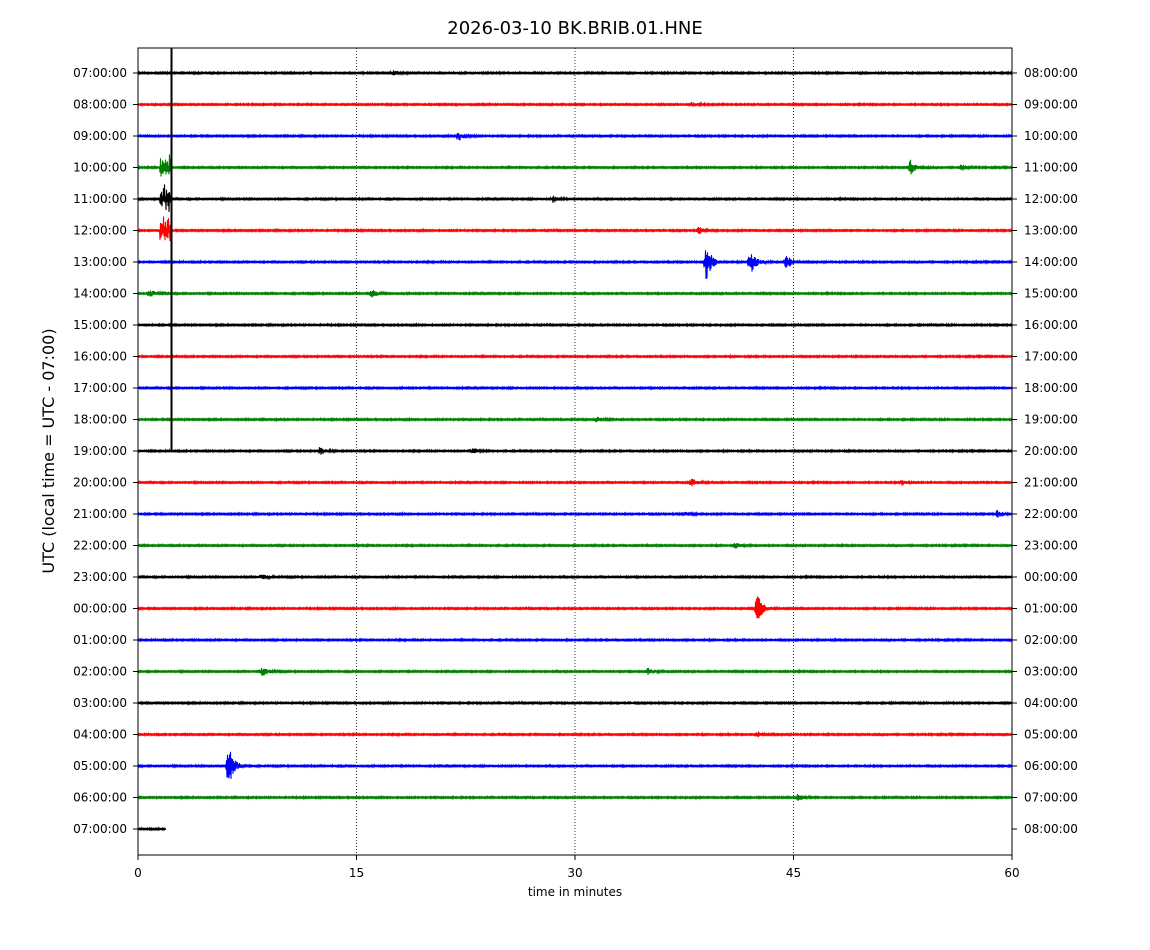 This screenshot has width=1150, height=950. Describe the element at coordinates (1051, 420) in the screenshot. I see `y-tick-label-right: 19:00:00` at that location.